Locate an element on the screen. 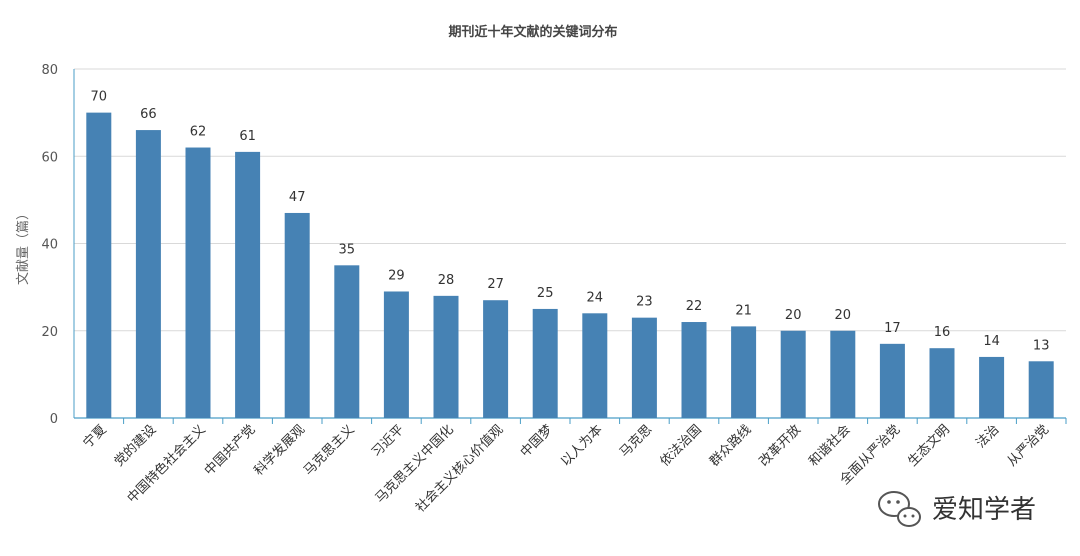 The width and height of the screenshot is (1080, 556). x-tick-label: 党的建设 is located at coordinates (135, 446).